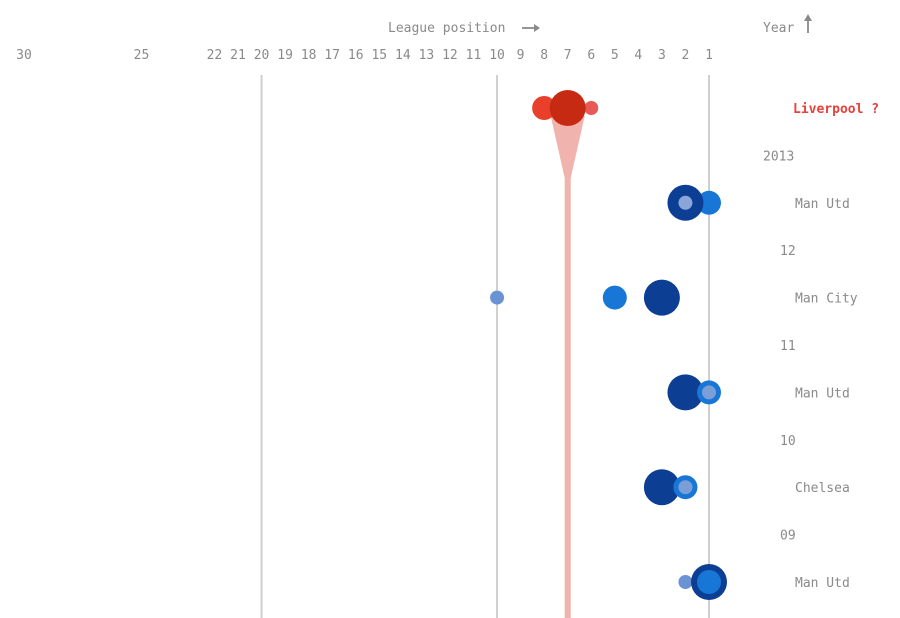 The height and width of the screenshot is (618, 900). I want to click on x-tick-label: 8, so click(544, 55).